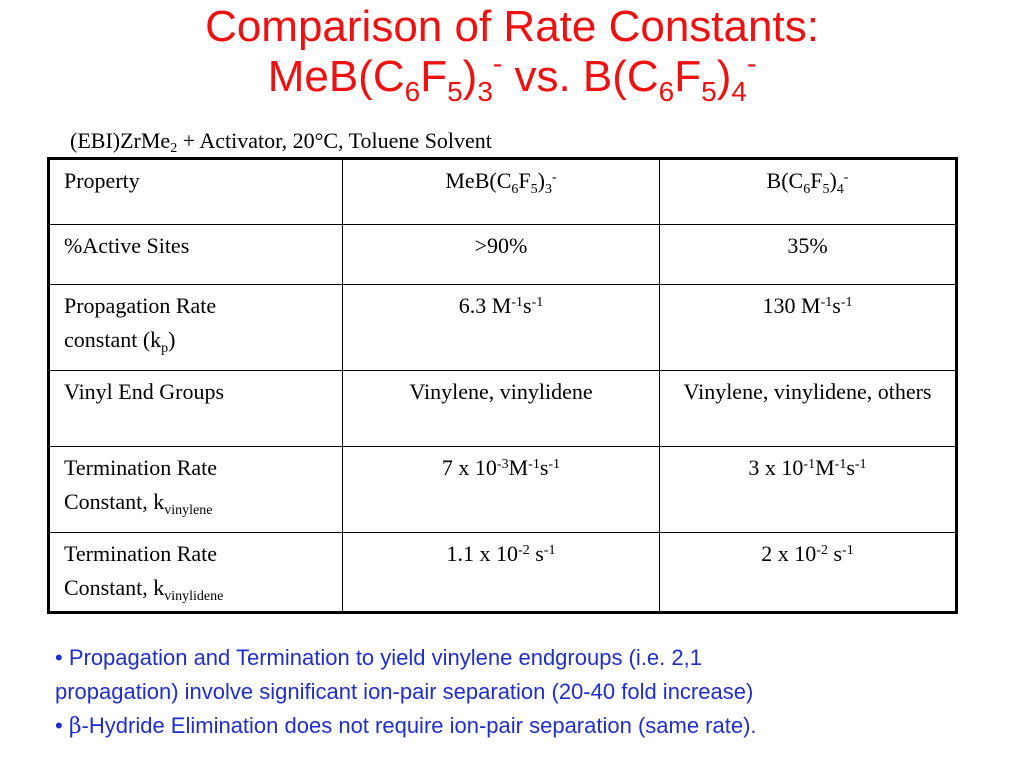 The image size is (1024, 768). Describe the element at coordinates (485, 91) in the screenshot. I see `title-subscript: 3` at that location.